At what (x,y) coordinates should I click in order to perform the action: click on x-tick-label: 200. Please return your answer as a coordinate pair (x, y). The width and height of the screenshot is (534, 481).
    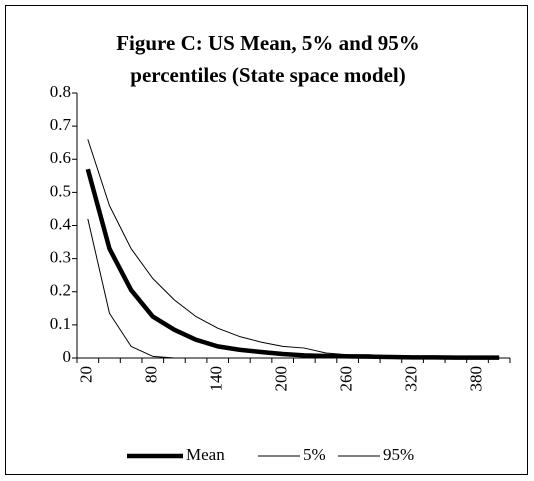
    Looking at the image, I should click on (281, 379).